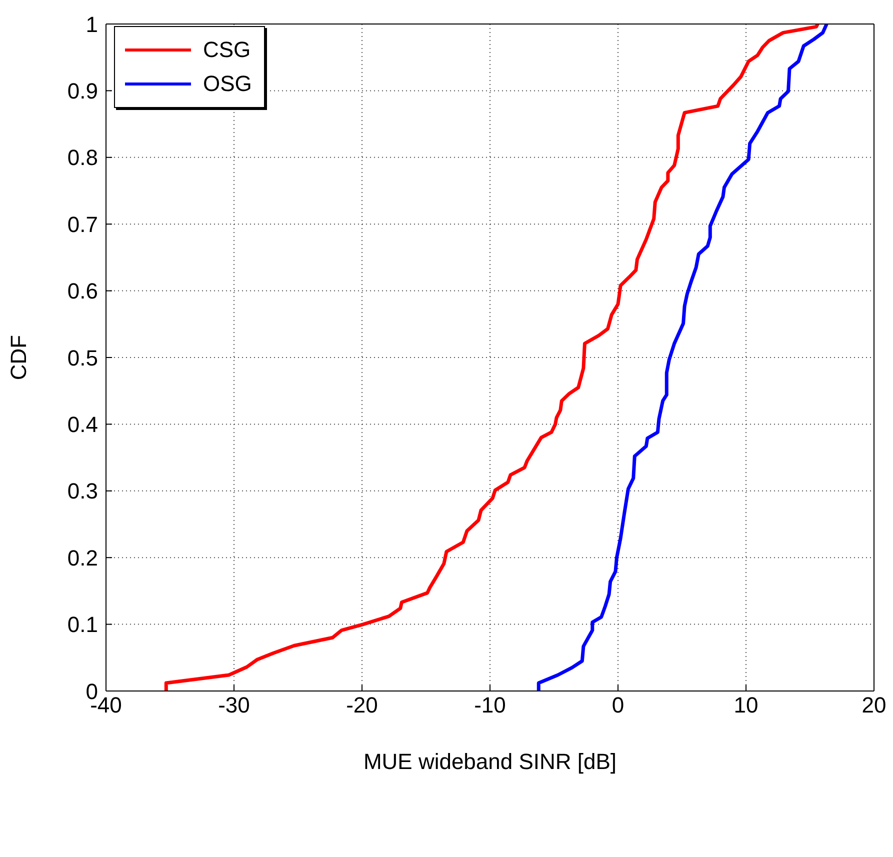 The height and width of the screenshot is (857, 893). Describe the element at coordinates (82, 157) in the screenshot. I see `y-tick-label: 0.8` at that location.